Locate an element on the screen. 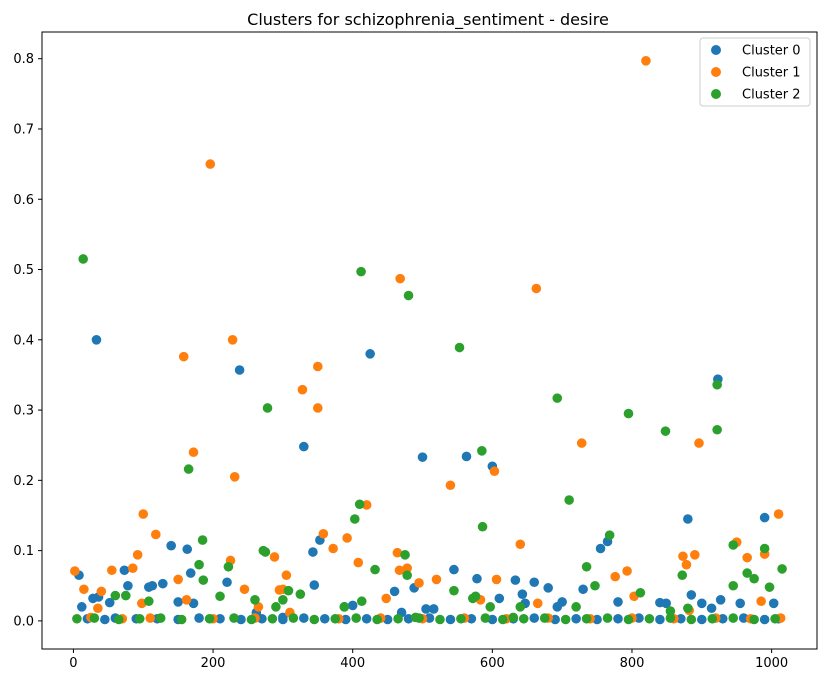  legend-box is located at coordinates (755, 72).